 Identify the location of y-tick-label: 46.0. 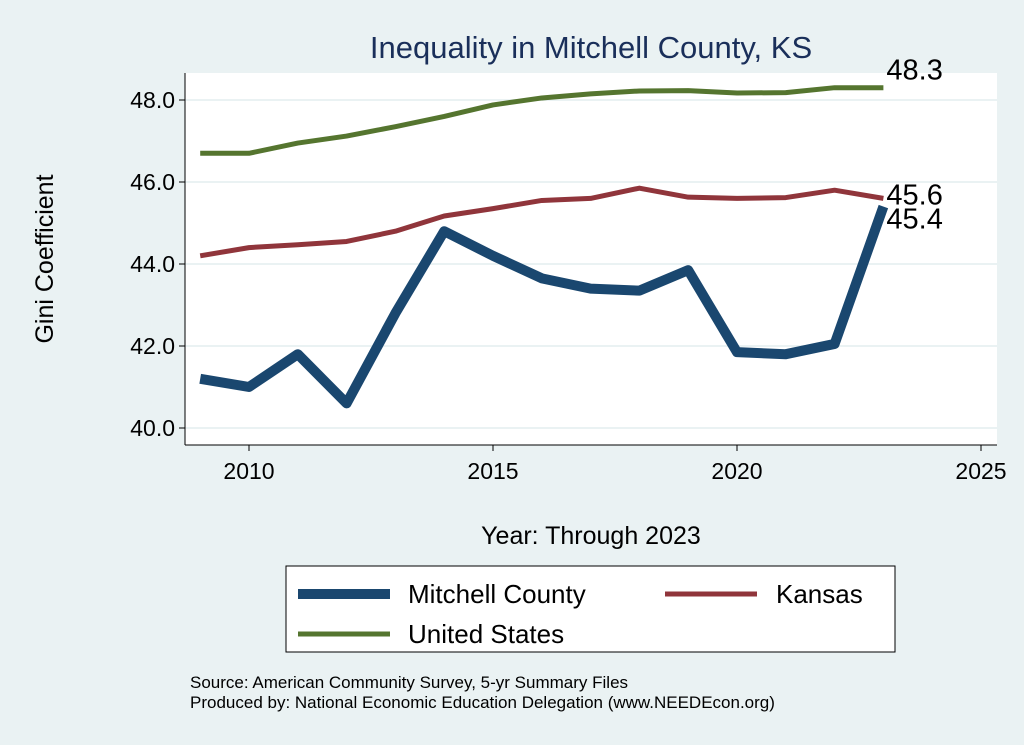
(152, 182).